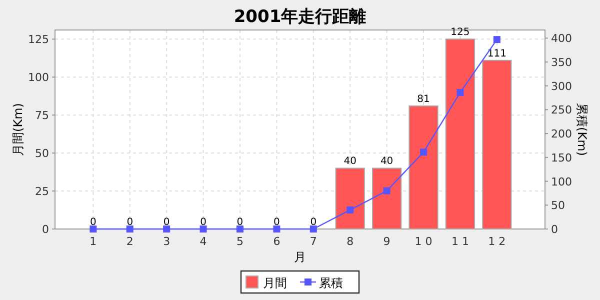 This screenshot has width=600, height=300. I want to click on y2-axis-title: 累積(Km), so click(582, 129).